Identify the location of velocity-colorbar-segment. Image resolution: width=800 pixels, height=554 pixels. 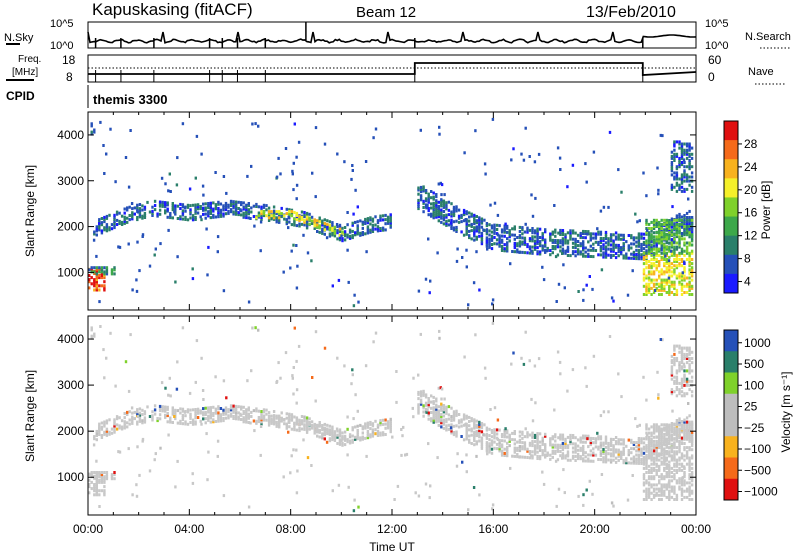
(731, 341).